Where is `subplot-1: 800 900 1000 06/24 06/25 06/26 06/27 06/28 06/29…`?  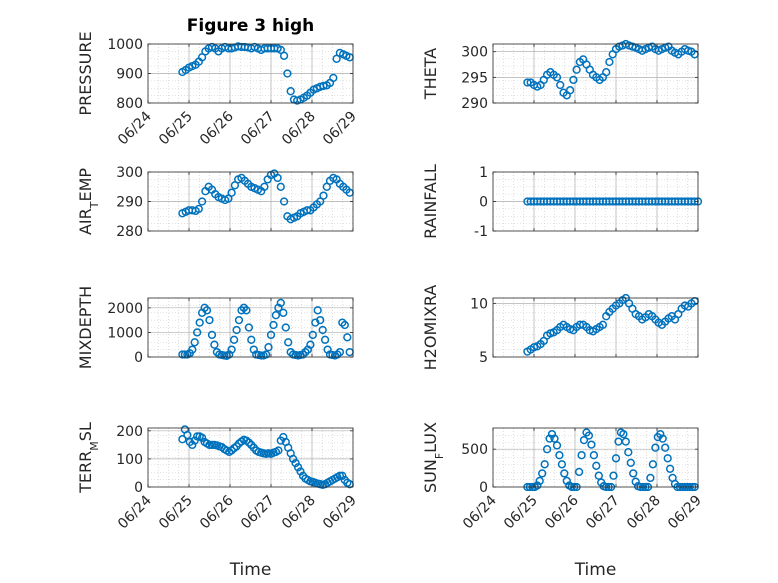
subplot-1: 800 900 1000 06/24 06/25 06/26 06/27 06/28 06/29… is located at coordinates (218, 82).